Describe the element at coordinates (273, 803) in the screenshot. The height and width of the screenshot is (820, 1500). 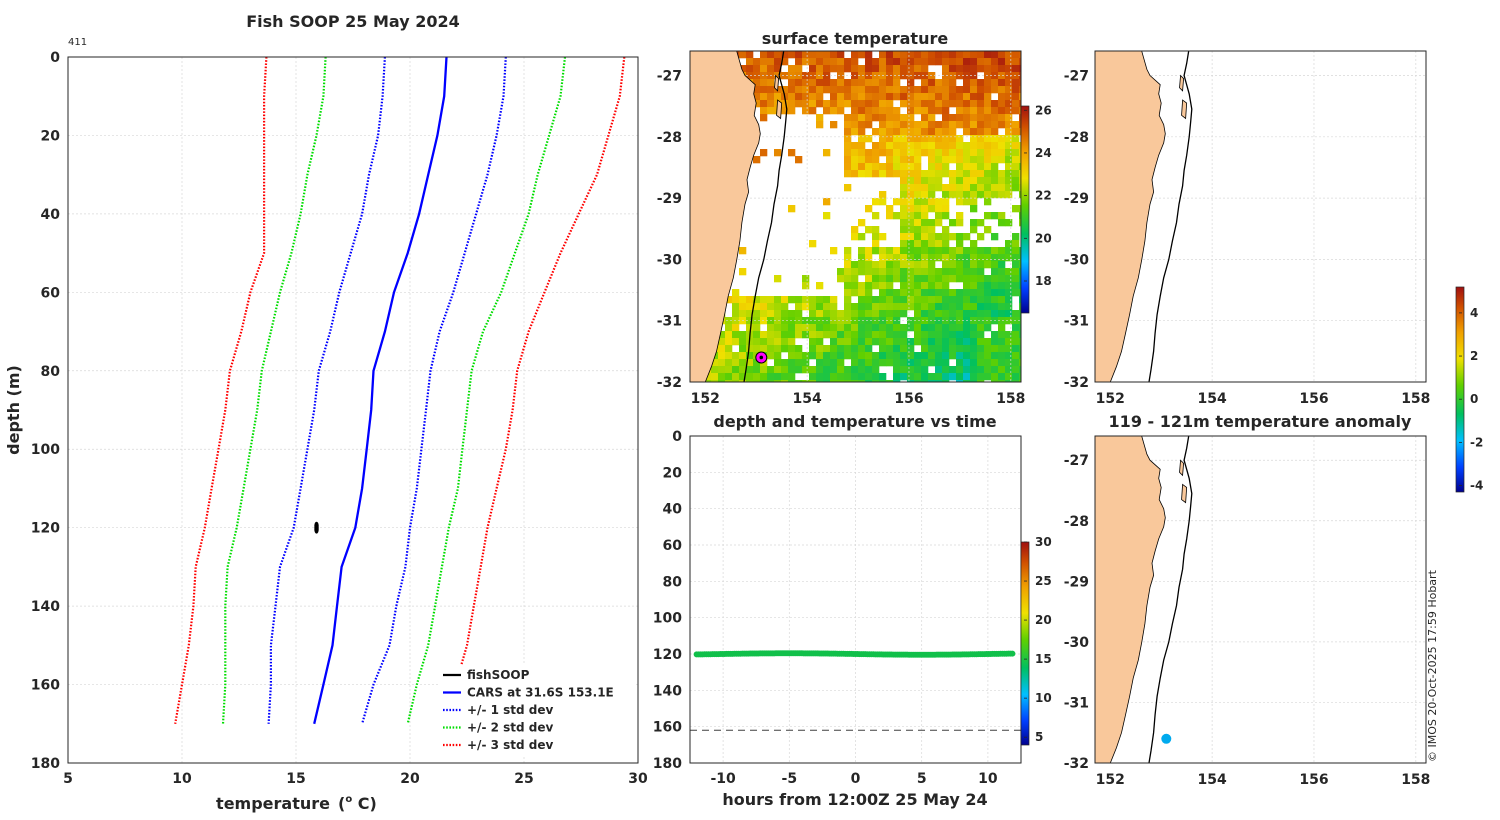
I see `profile-xlabel: temperature` at that location.